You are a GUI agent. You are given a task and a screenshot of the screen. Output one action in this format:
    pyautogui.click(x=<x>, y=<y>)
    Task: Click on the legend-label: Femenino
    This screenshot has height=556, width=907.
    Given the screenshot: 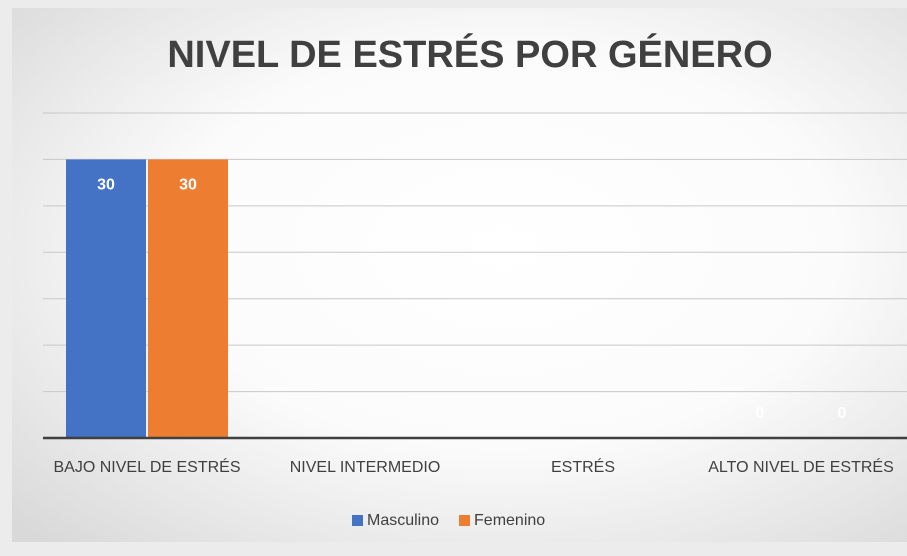 What is the action you would take?
    pyautogui.click(x=509, y=520)
    